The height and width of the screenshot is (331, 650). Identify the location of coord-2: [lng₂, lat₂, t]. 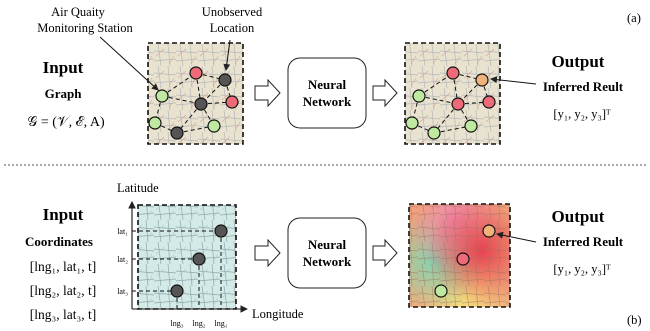
(63, 290).